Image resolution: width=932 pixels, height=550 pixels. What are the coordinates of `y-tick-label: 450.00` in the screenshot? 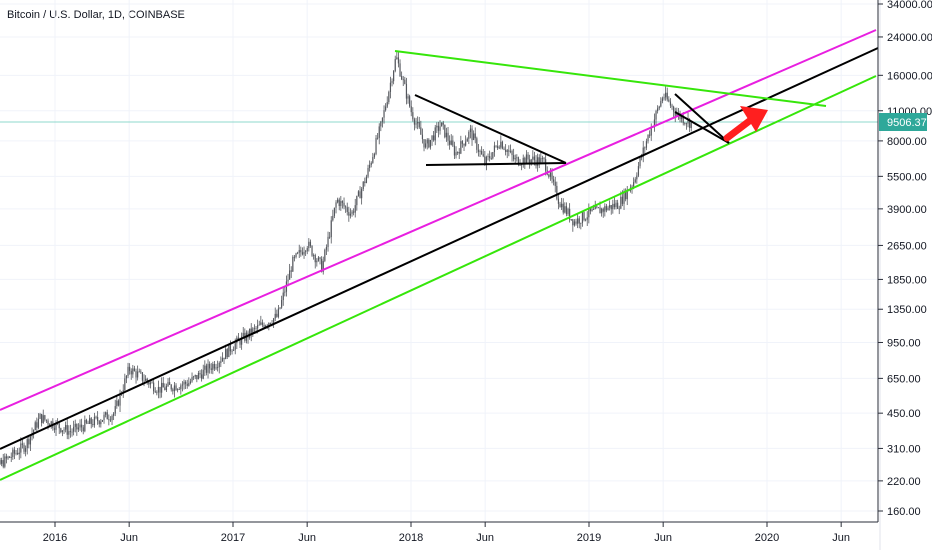 It's located at (904, 414).